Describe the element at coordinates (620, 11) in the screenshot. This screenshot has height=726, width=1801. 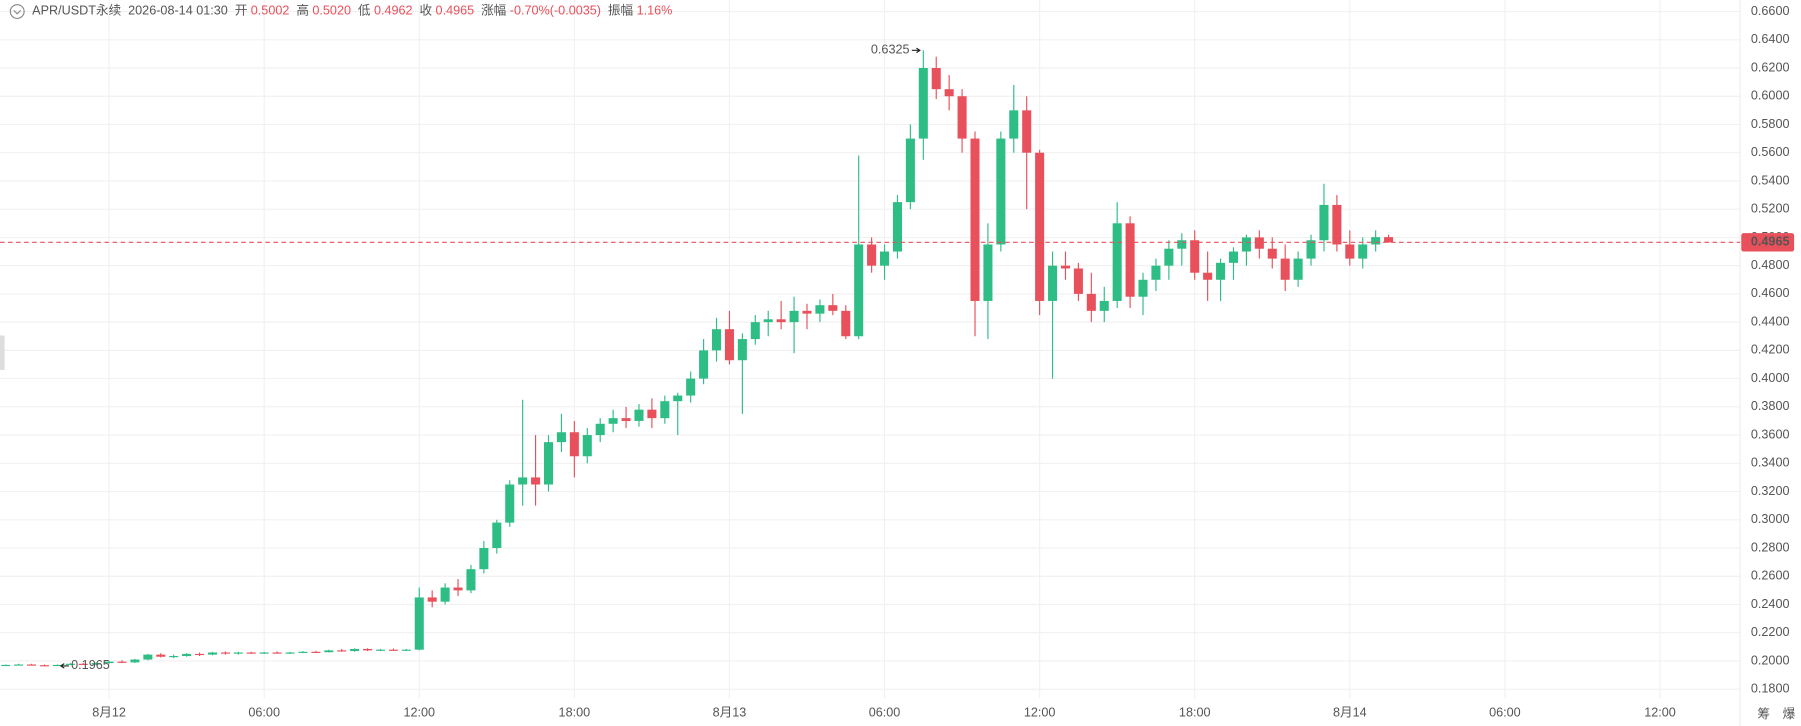
I see `legend-label: 振幅` at that location.